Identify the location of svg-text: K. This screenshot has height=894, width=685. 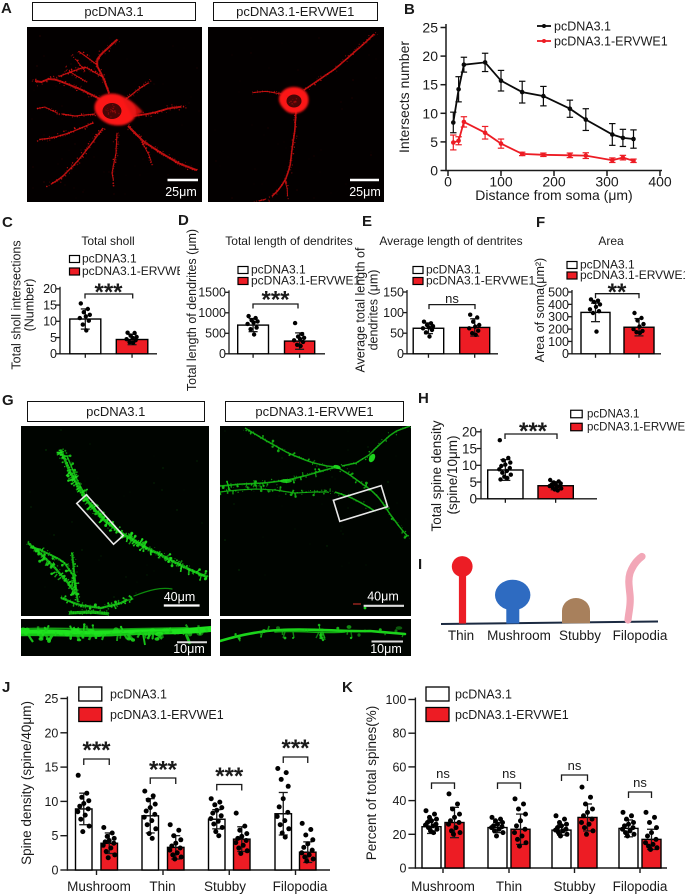
(347, 687).